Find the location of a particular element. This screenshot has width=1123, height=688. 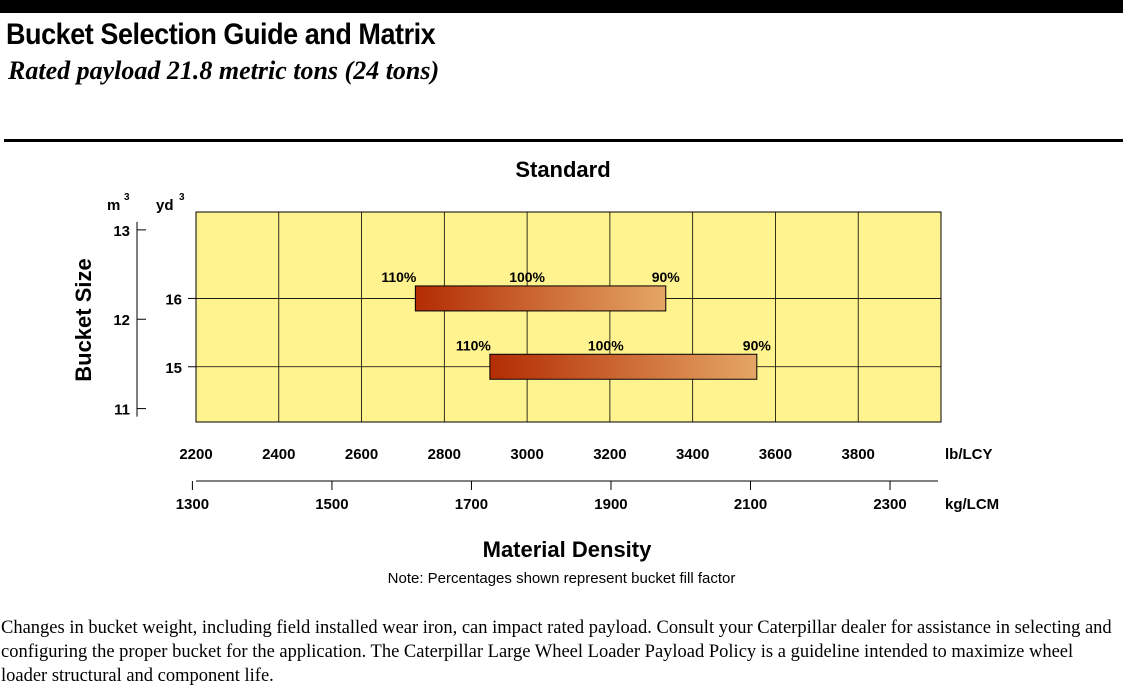

x-tick-label-kg: 1300 is located at coordinates (192, 504).